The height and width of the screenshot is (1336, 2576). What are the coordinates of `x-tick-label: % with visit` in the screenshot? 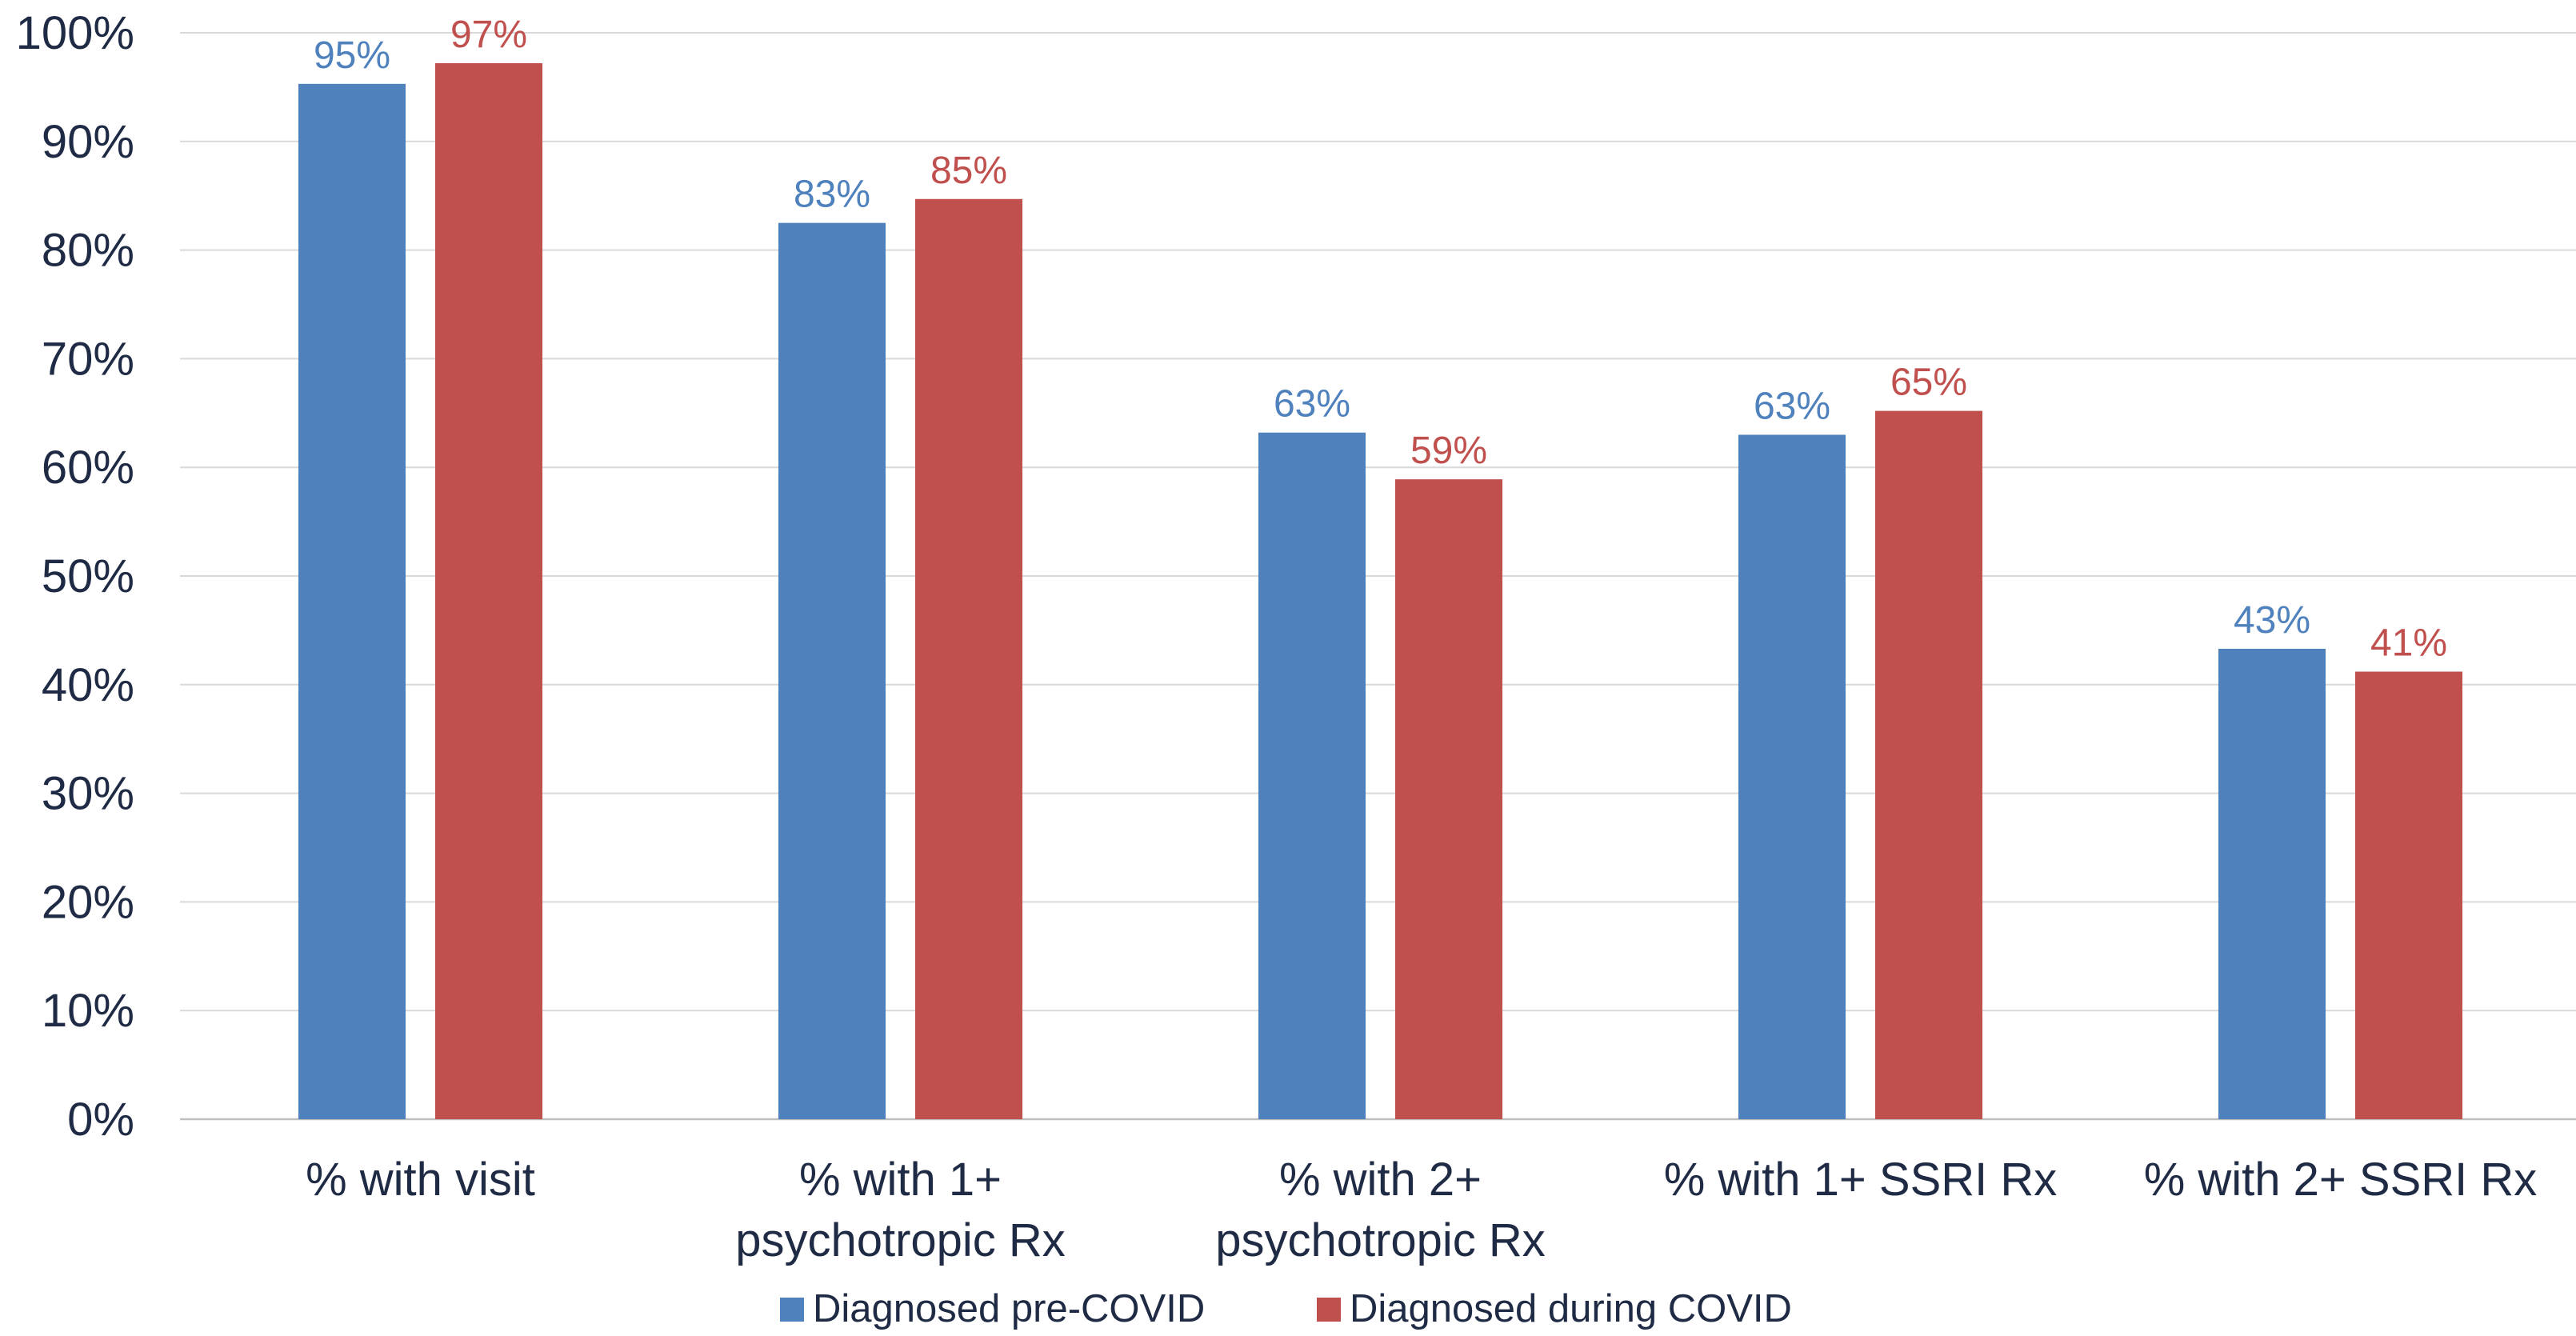 It's located at (420, 1180).